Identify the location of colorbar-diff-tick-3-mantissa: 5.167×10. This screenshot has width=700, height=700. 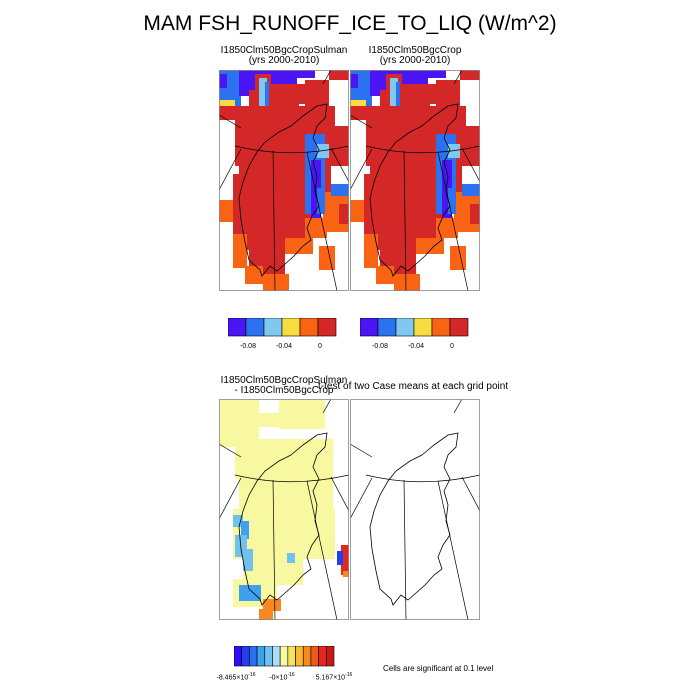
(330, 678).